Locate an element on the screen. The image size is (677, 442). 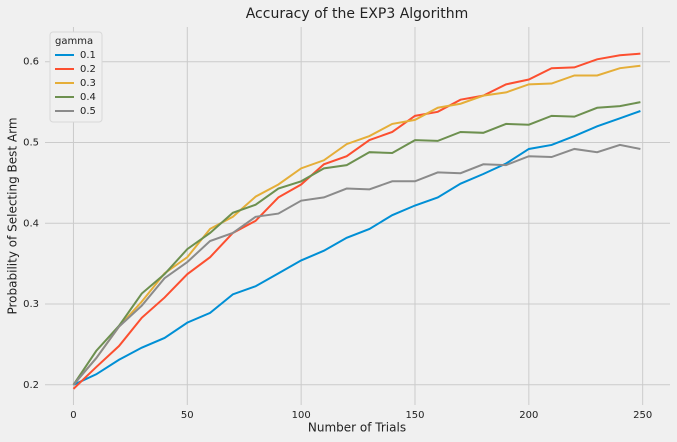
y-axis-label: Probability of Selecting Best Arm is located at coordinates (13, 215).